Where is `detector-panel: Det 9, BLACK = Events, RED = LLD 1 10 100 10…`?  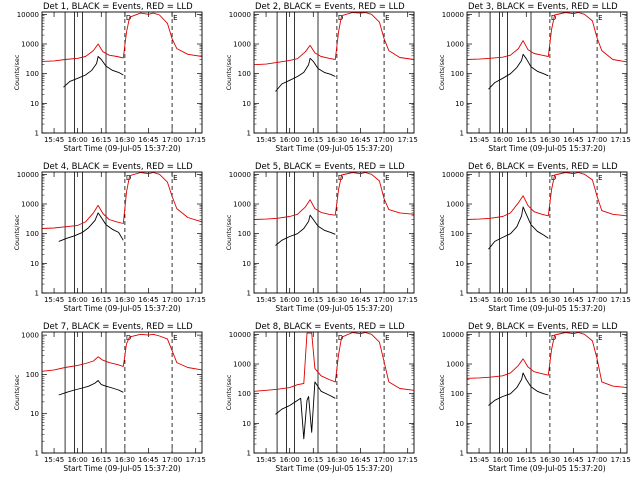
detector-panel: Det 9, BLACK = Events, RED = LLD 1 10 100 10… is located at coordinates (534, 397).